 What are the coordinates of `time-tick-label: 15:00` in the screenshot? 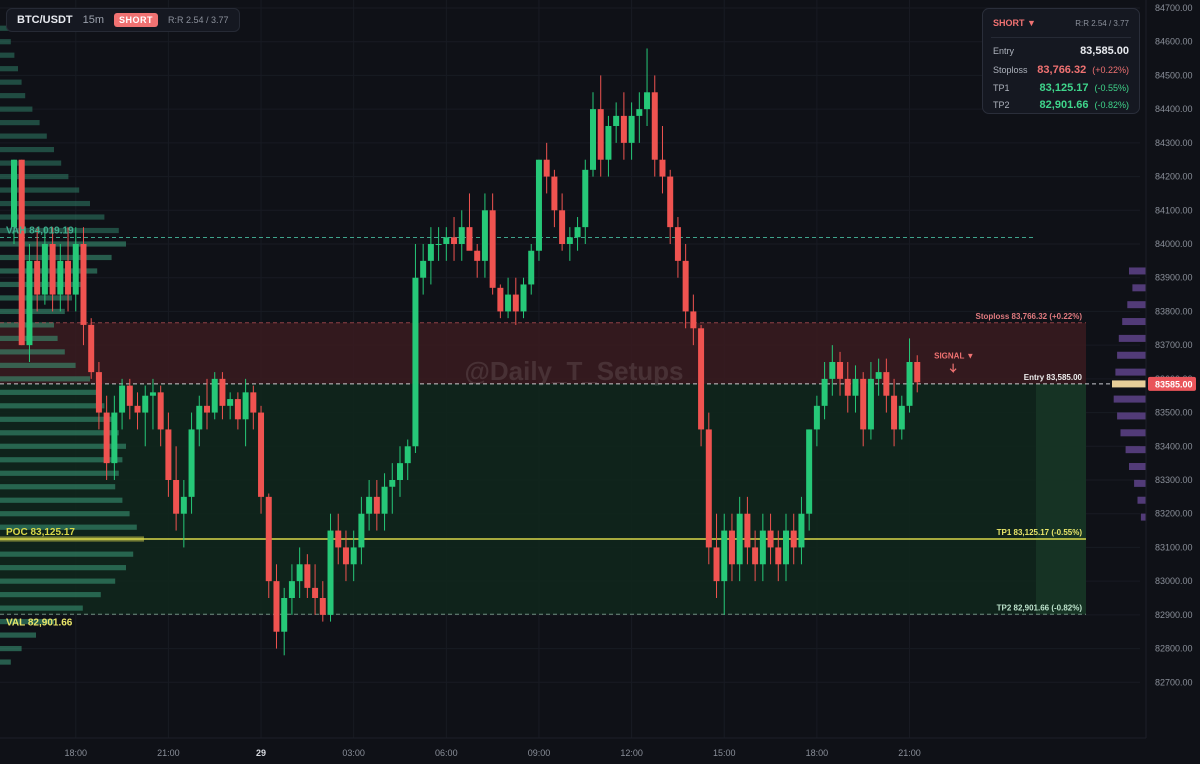 It's located at (724, 753).